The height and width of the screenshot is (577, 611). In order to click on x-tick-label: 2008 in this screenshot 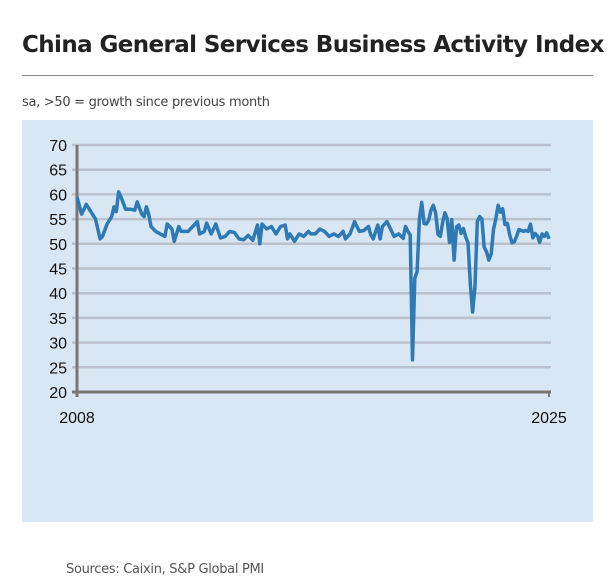, I will do `click(77, 418)`.